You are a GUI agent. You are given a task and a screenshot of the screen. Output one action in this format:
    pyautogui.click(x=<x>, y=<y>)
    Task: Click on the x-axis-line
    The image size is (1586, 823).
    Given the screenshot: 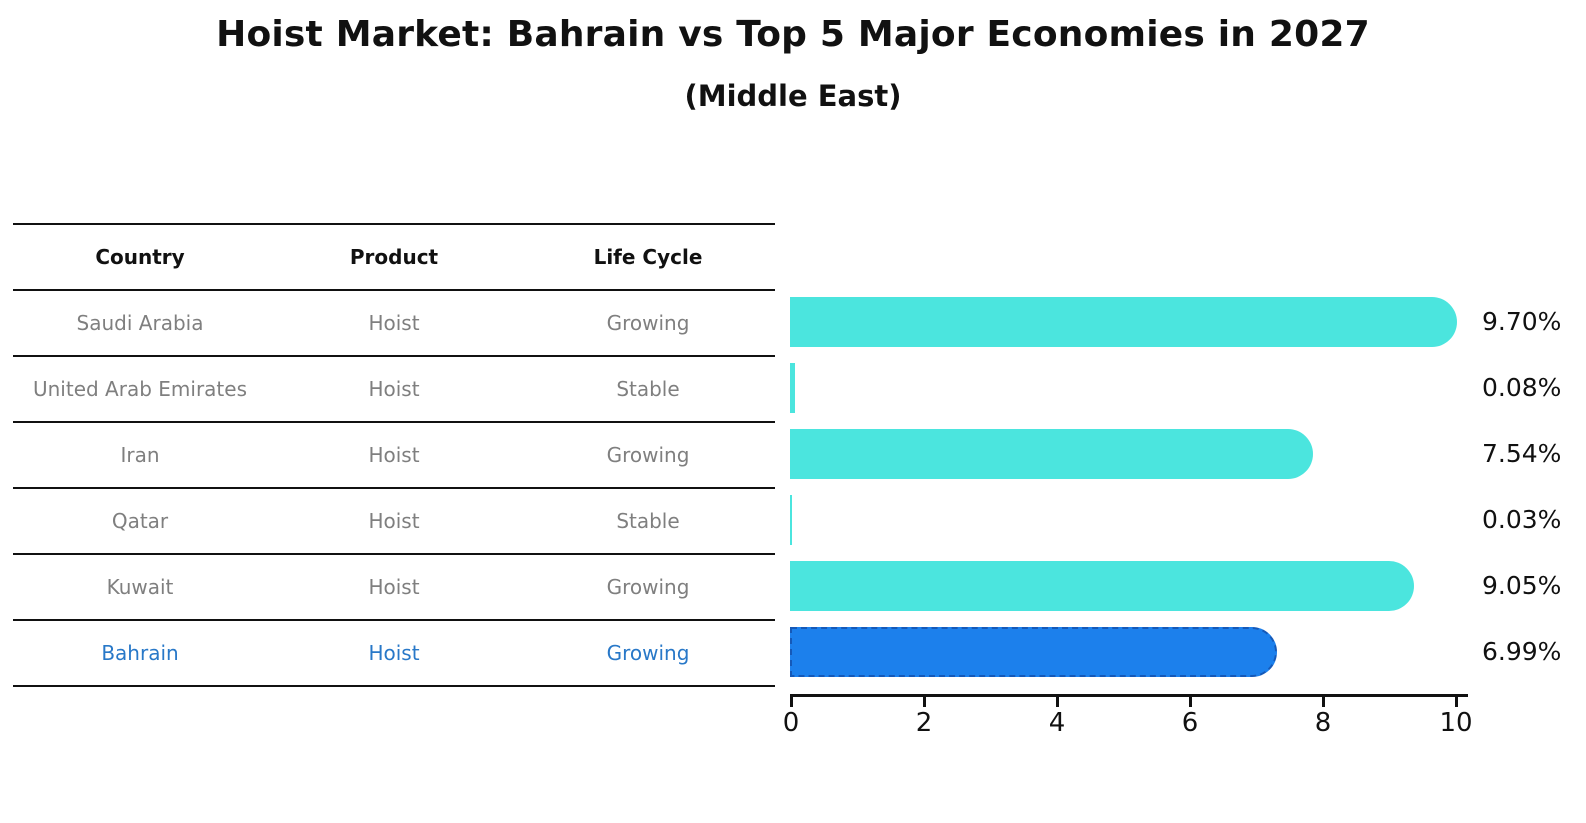 What is the action you would take?
    pyautogui.click(x=1129, y=695)
    